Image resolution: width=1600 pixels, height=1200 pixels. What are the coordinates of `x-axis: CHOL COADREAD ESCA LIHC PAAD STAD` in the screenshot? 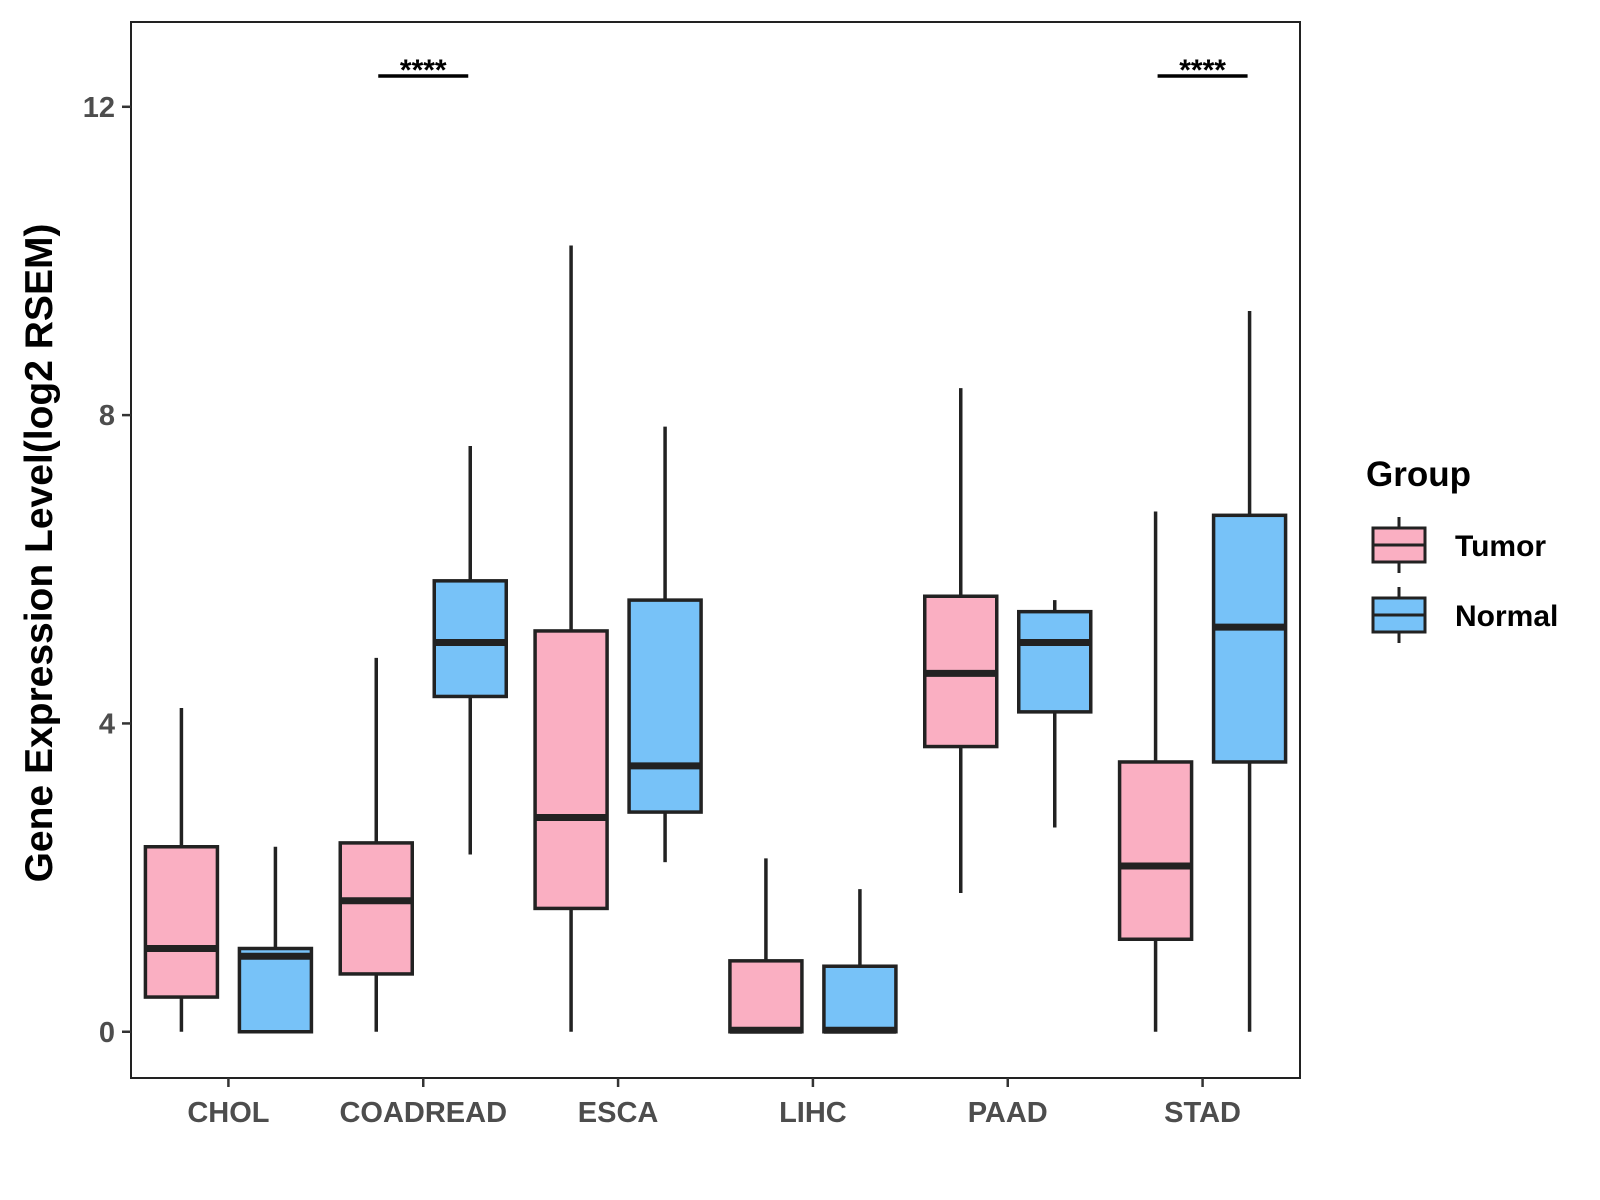 It's located at (714, 1103).